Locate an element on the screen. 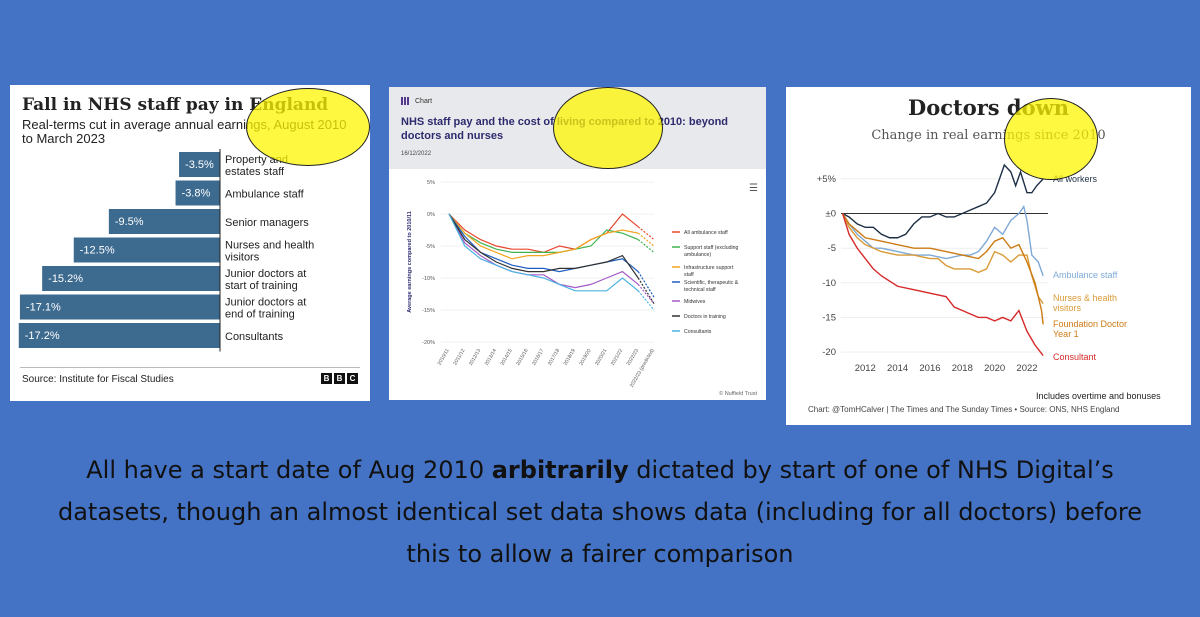  y-tick-label: -5% is located at coordinates (430, 247).